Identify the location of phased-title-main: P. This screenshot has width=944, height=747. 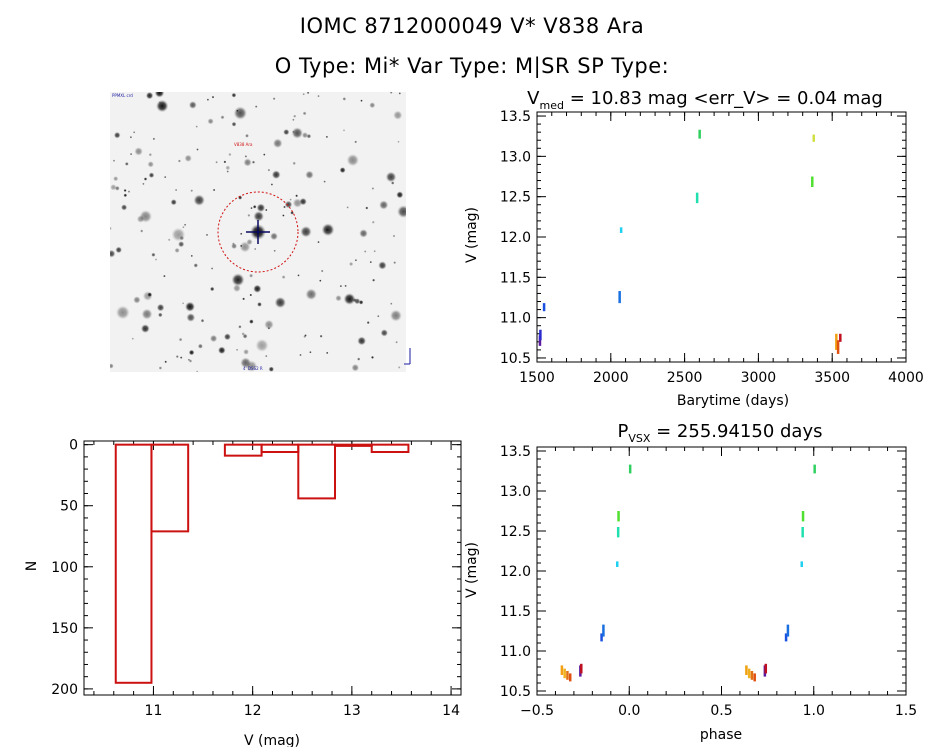
(623, 431).